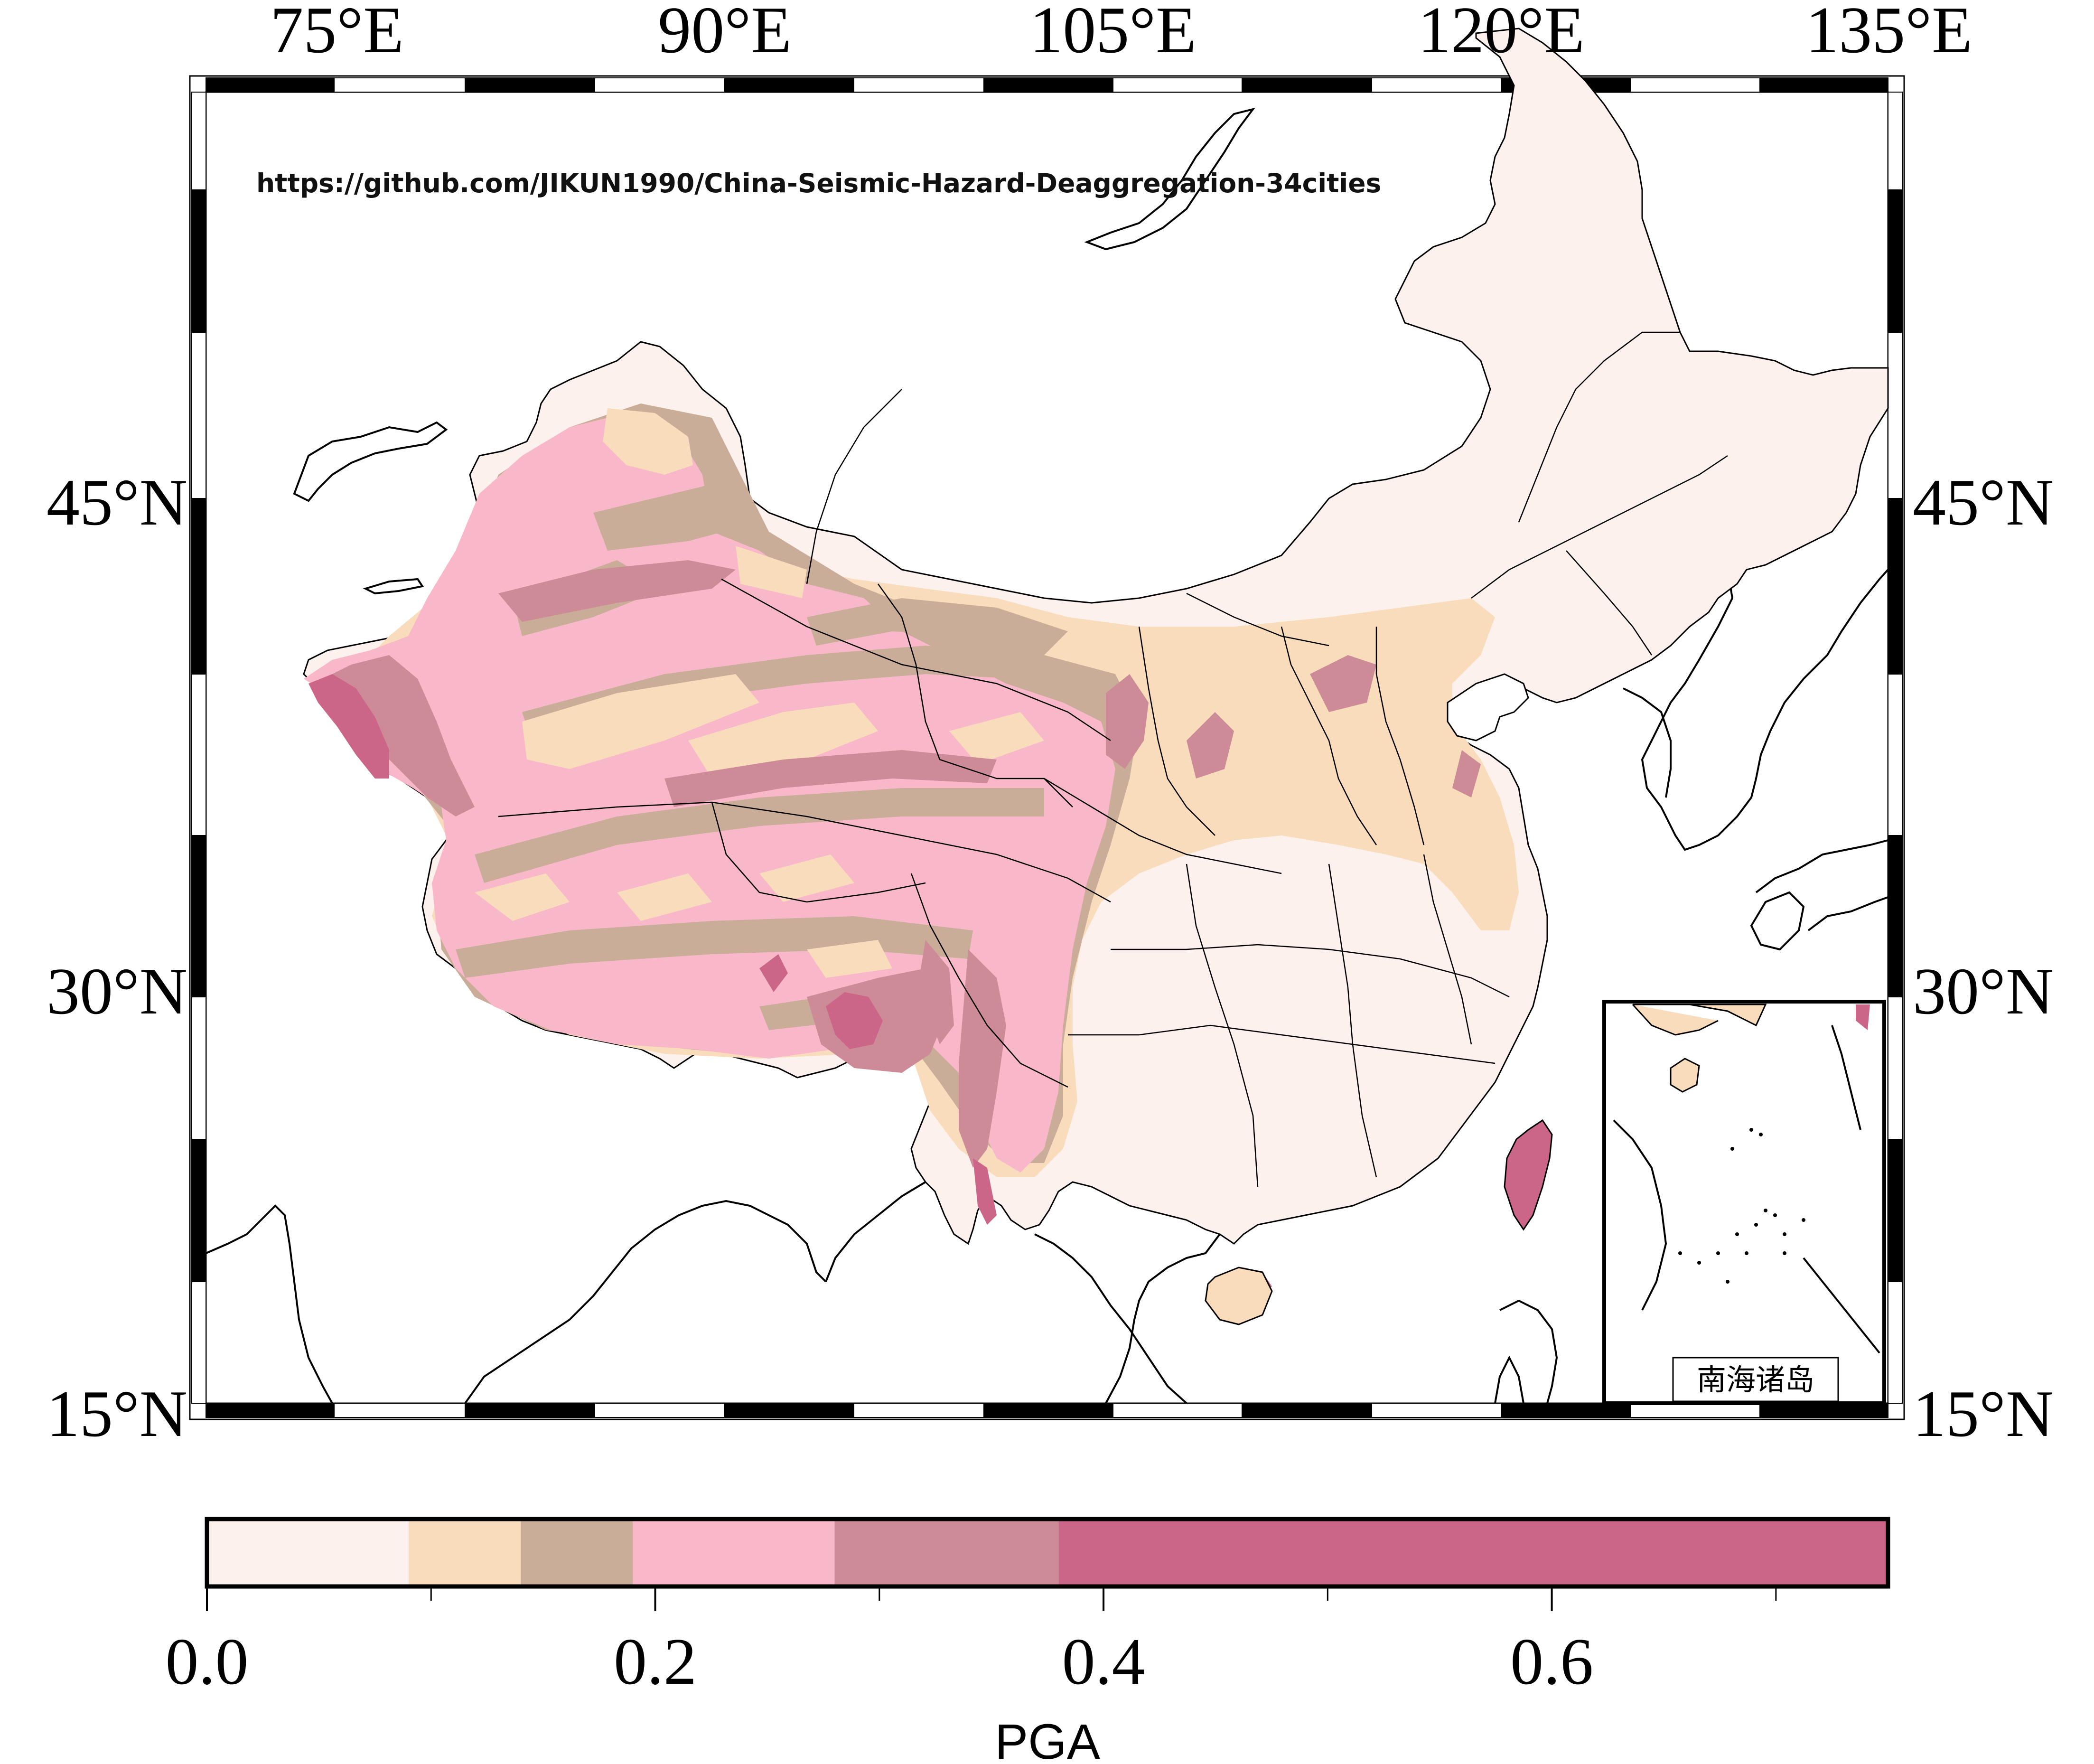 This screenshot has height=1764, width=2094. What do you see at coordinates (759, 693) in the screenshot?
I see `zone-z1-patches` at bounding box center [759, 693].